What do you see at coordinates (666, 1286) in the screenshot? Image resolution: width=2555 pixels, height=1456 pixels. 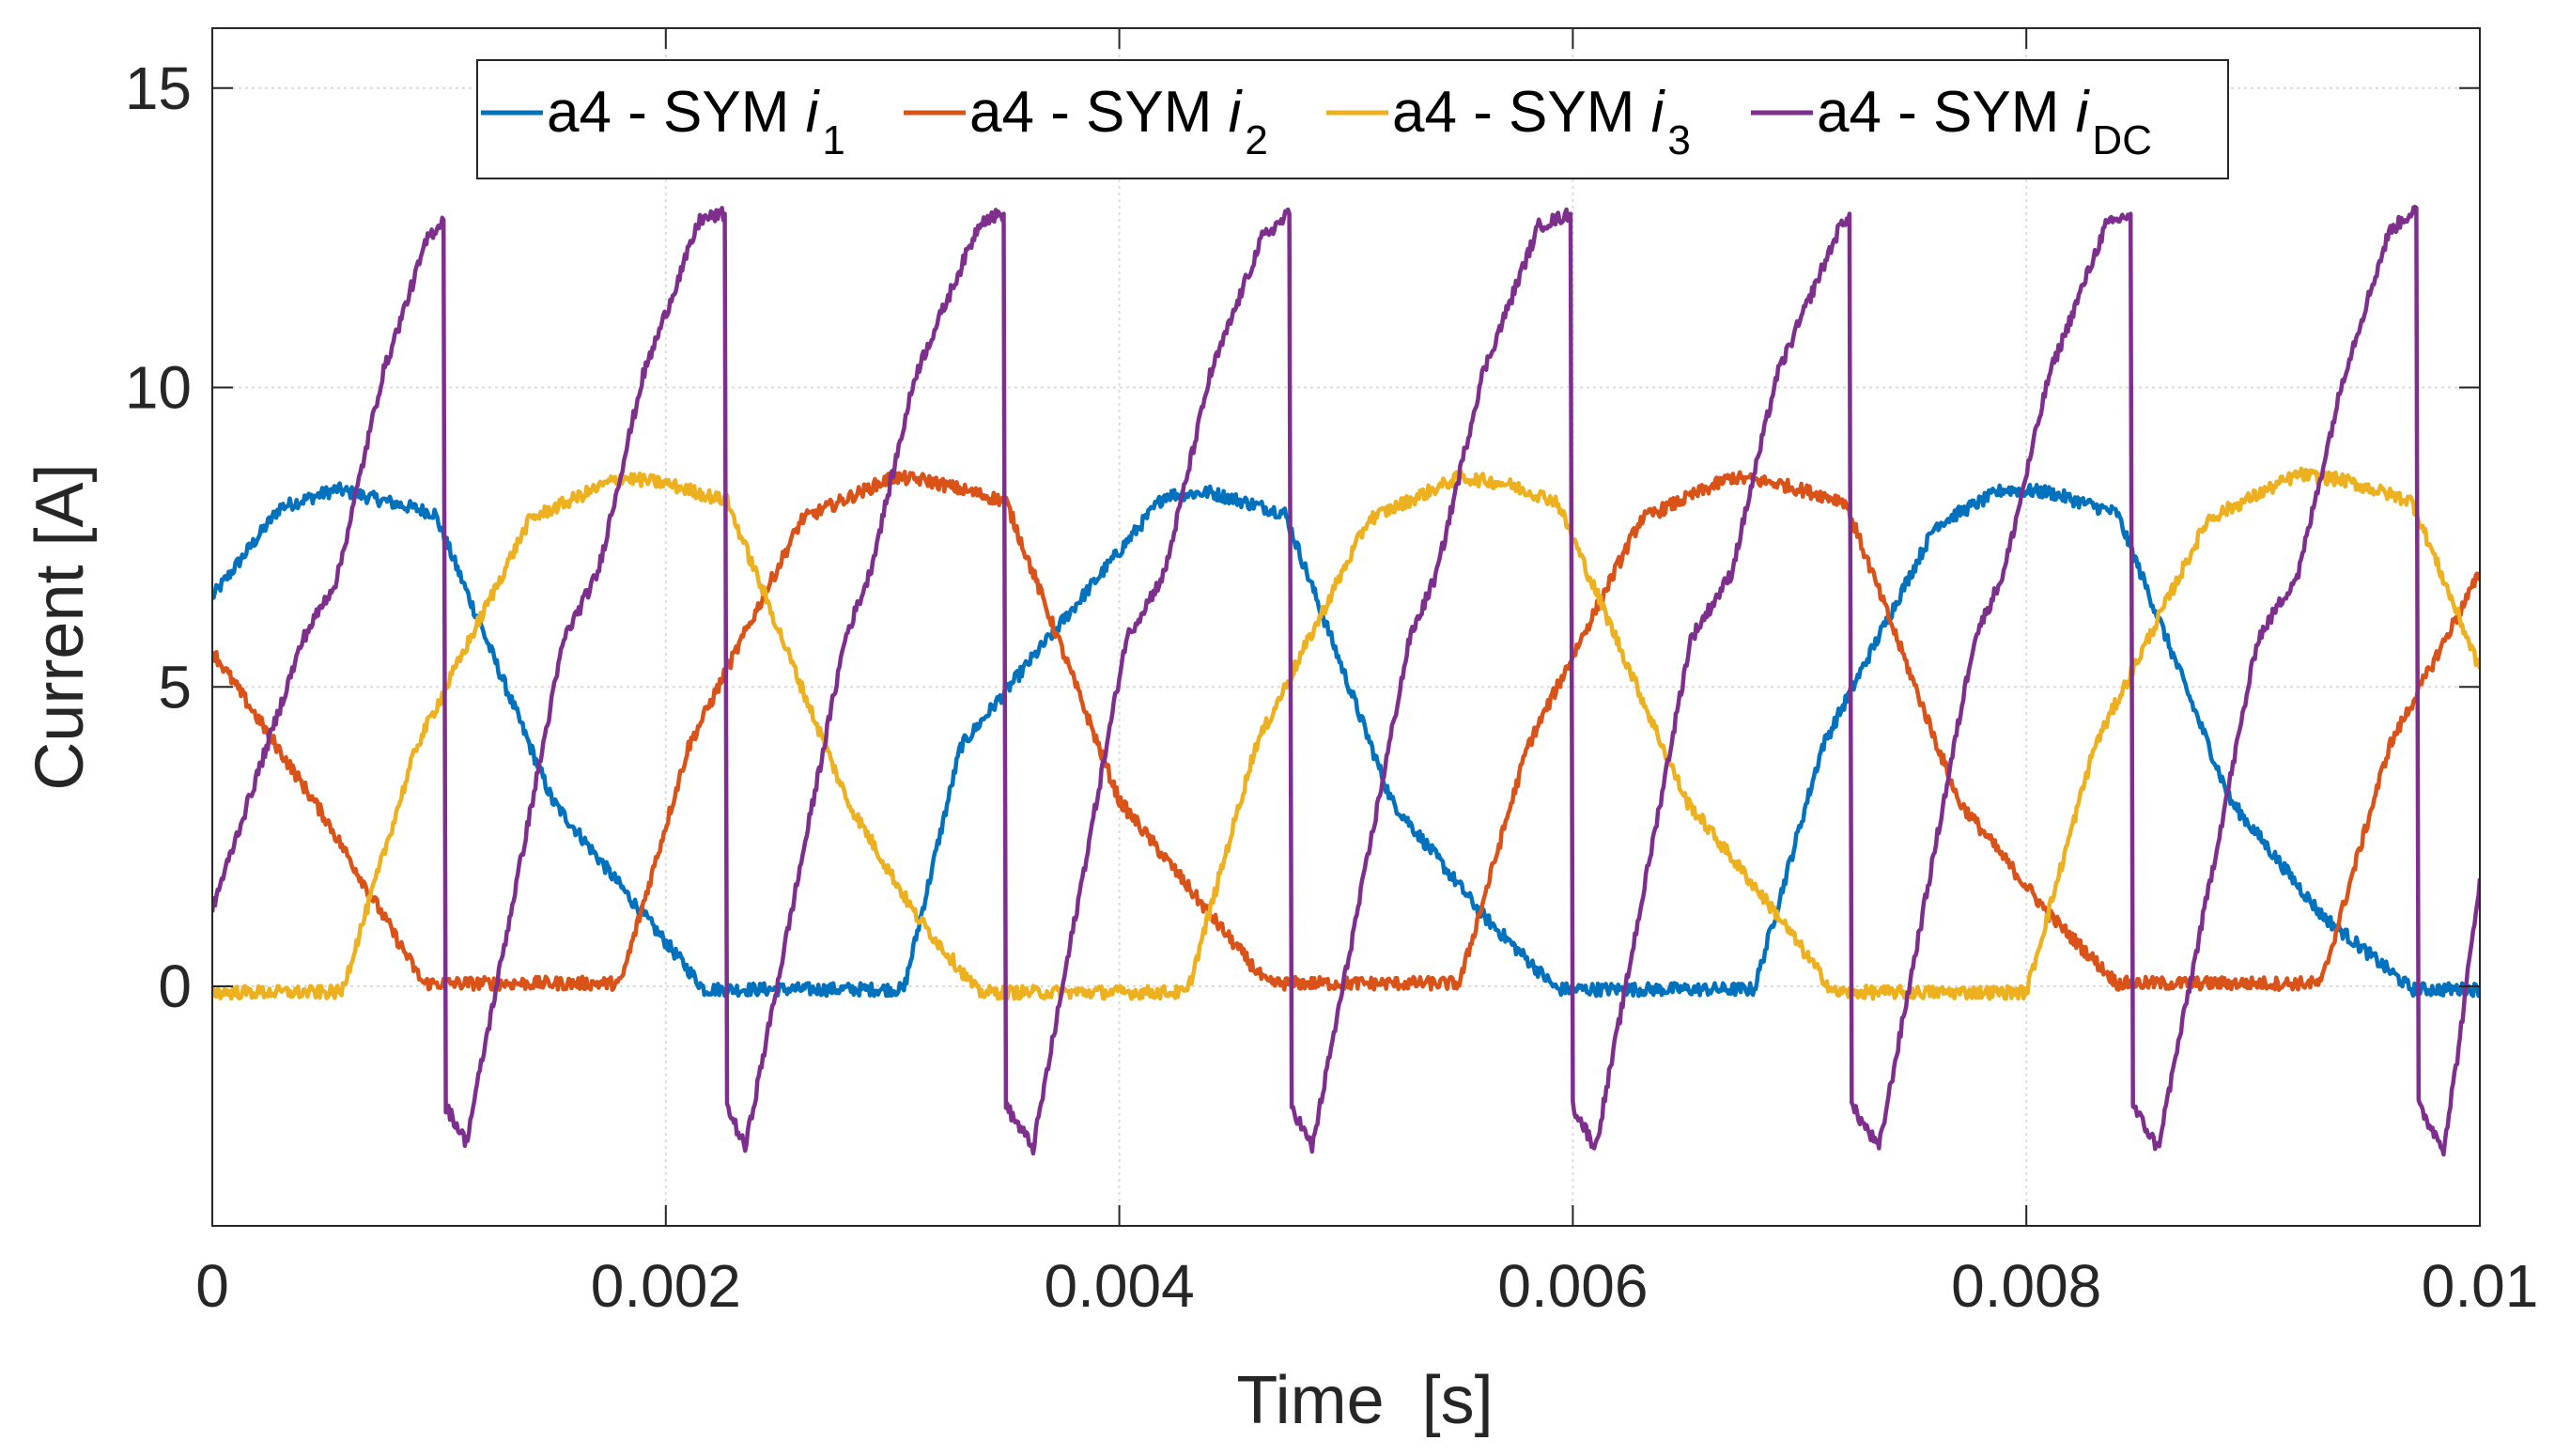 I see `x-tick-label: 0.002` at bounding box center [666, 1286].